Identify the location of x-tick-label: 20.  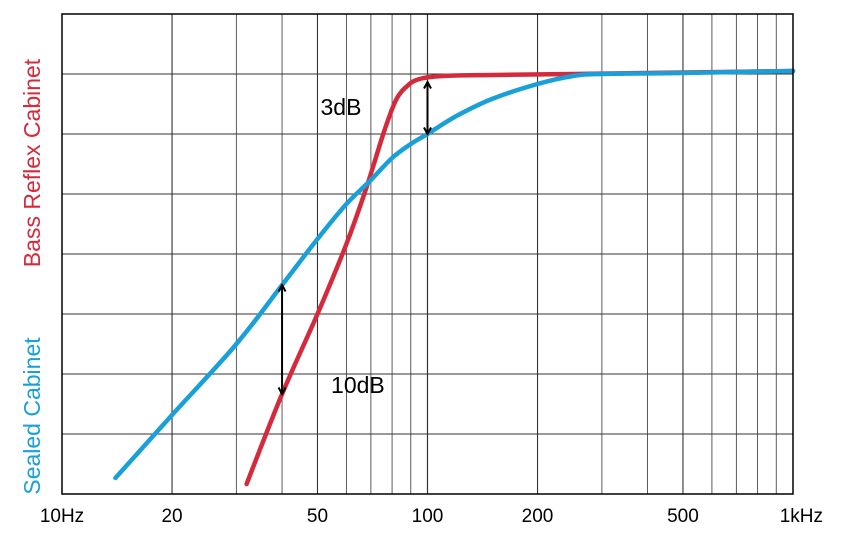
(171, 516).